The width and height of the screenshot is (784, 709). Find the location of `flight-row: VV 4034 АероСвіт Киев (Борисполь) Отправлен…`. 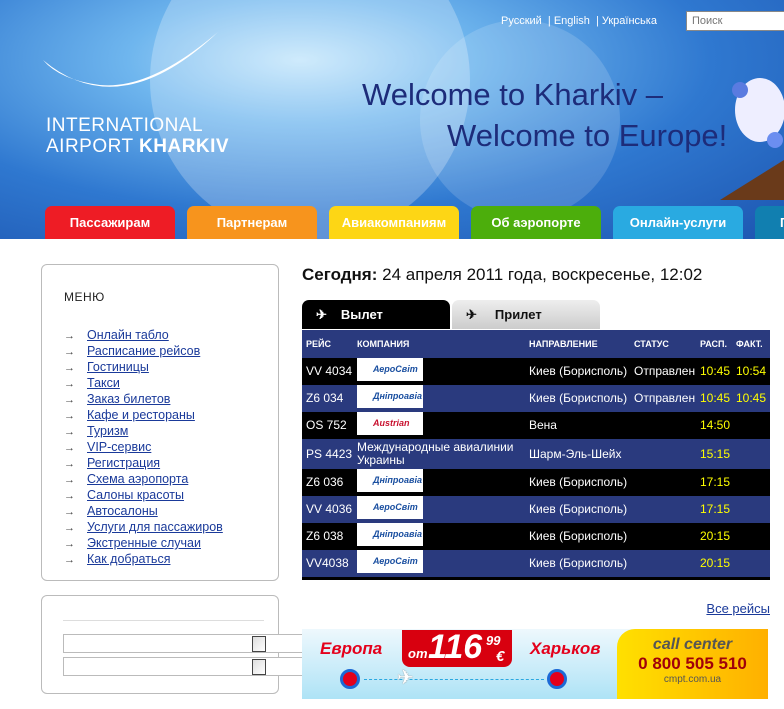

flight-row: VV 4034 АероСвіт Киев (Борисполь) Отправлен… is located at coordinates (536, 371).